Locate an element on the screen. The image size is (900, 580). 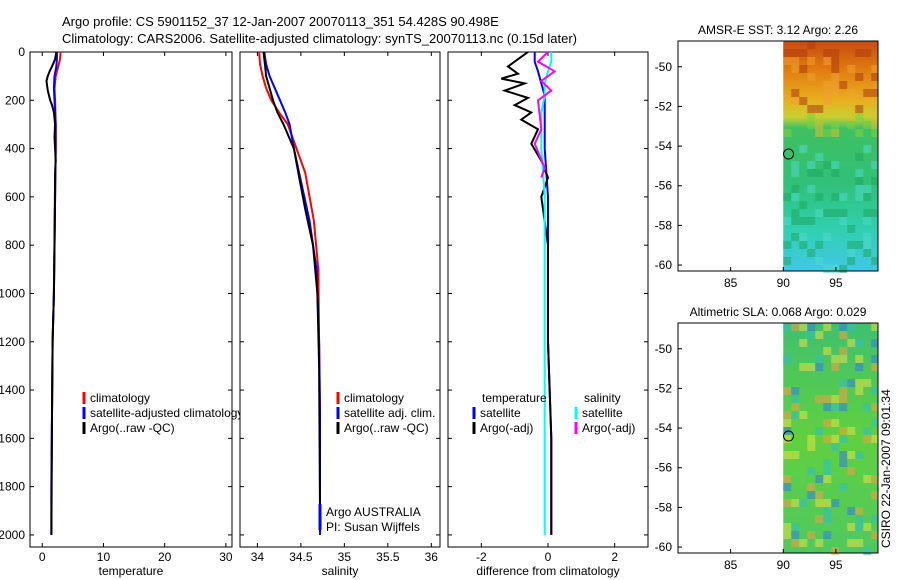
x-tick-label: 34.5 is located at coordinates (301, 557).